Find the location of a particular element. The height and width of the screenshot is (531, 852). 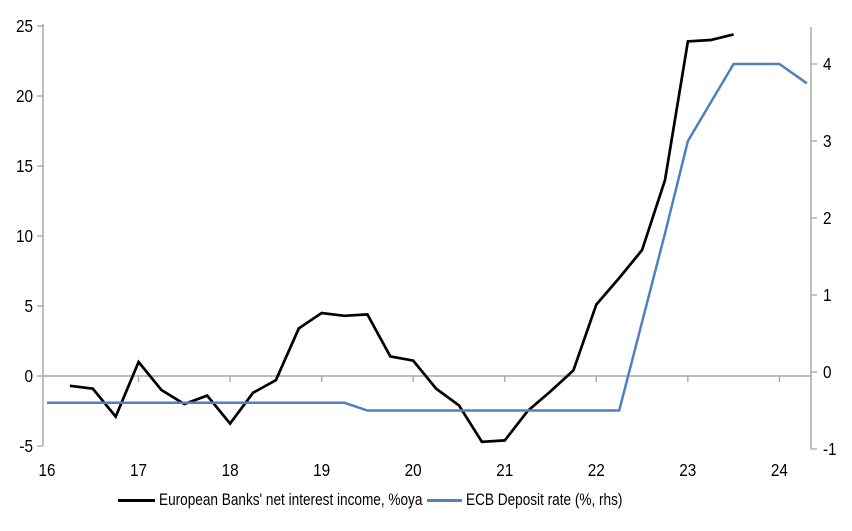

right-axis-tick-label: 0 is located at coordinates (827, 372).